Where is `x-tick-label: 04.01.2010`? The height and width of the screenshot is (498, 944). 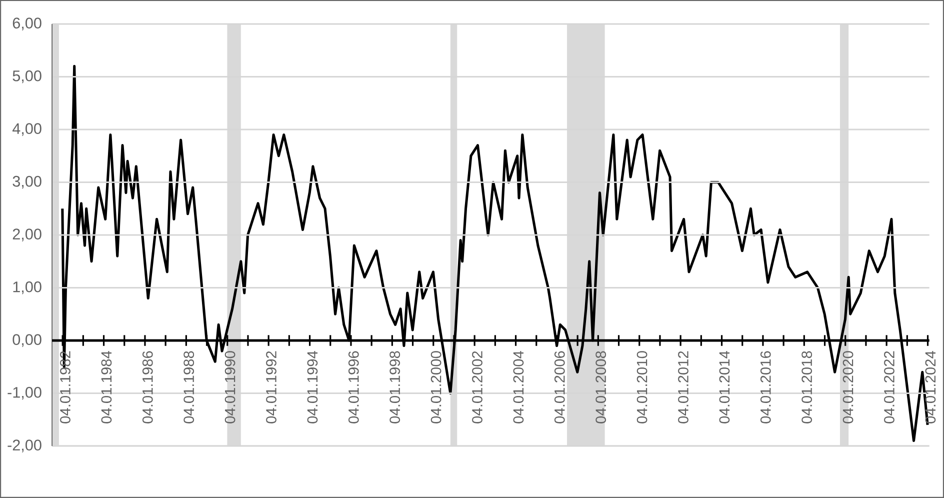
x-tick-label: 04.01.2010 is located at coordinates (642, 387).